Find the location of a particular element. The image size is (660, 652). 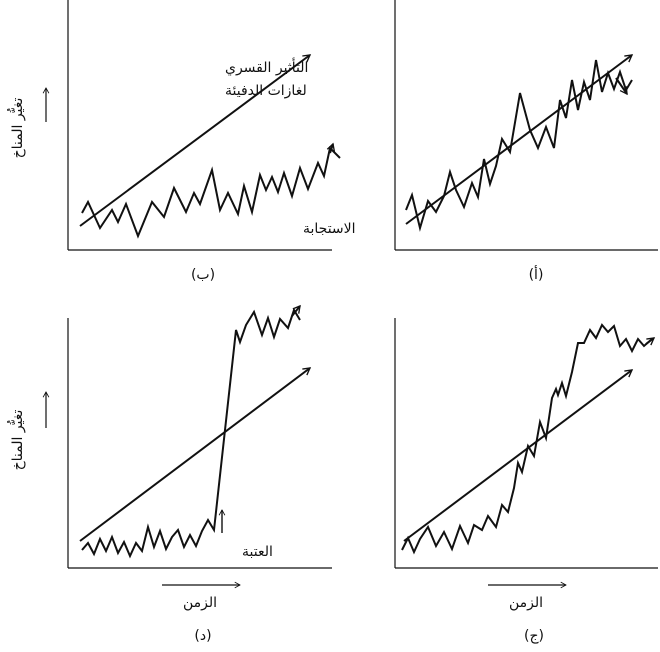

panel-b-forcing-label-line2: لغازات الدفيئة is located at coordinates (266, 91).